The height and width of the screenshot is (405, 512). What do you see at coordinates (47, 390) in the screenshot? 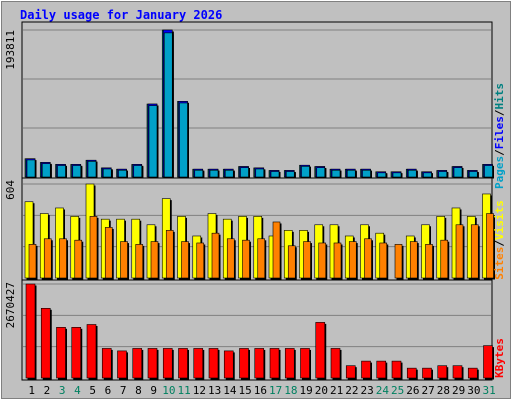
I see `day-label-2: 2` at bounding box center [47, 390].